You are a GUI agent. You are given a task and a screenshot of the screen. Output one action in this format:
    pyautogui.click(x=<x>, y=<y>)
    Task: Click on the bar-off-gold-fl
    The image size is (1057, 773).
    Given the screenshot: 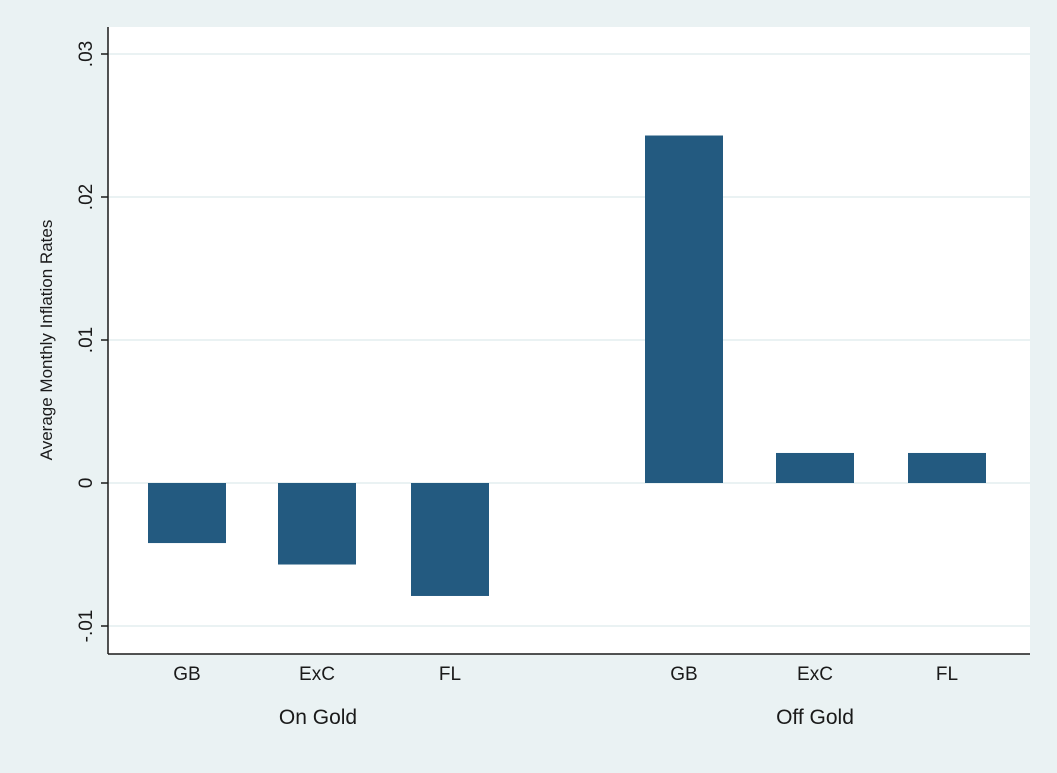 What is the action you would take?
    pyautogui.click(x=947, y=467)
    